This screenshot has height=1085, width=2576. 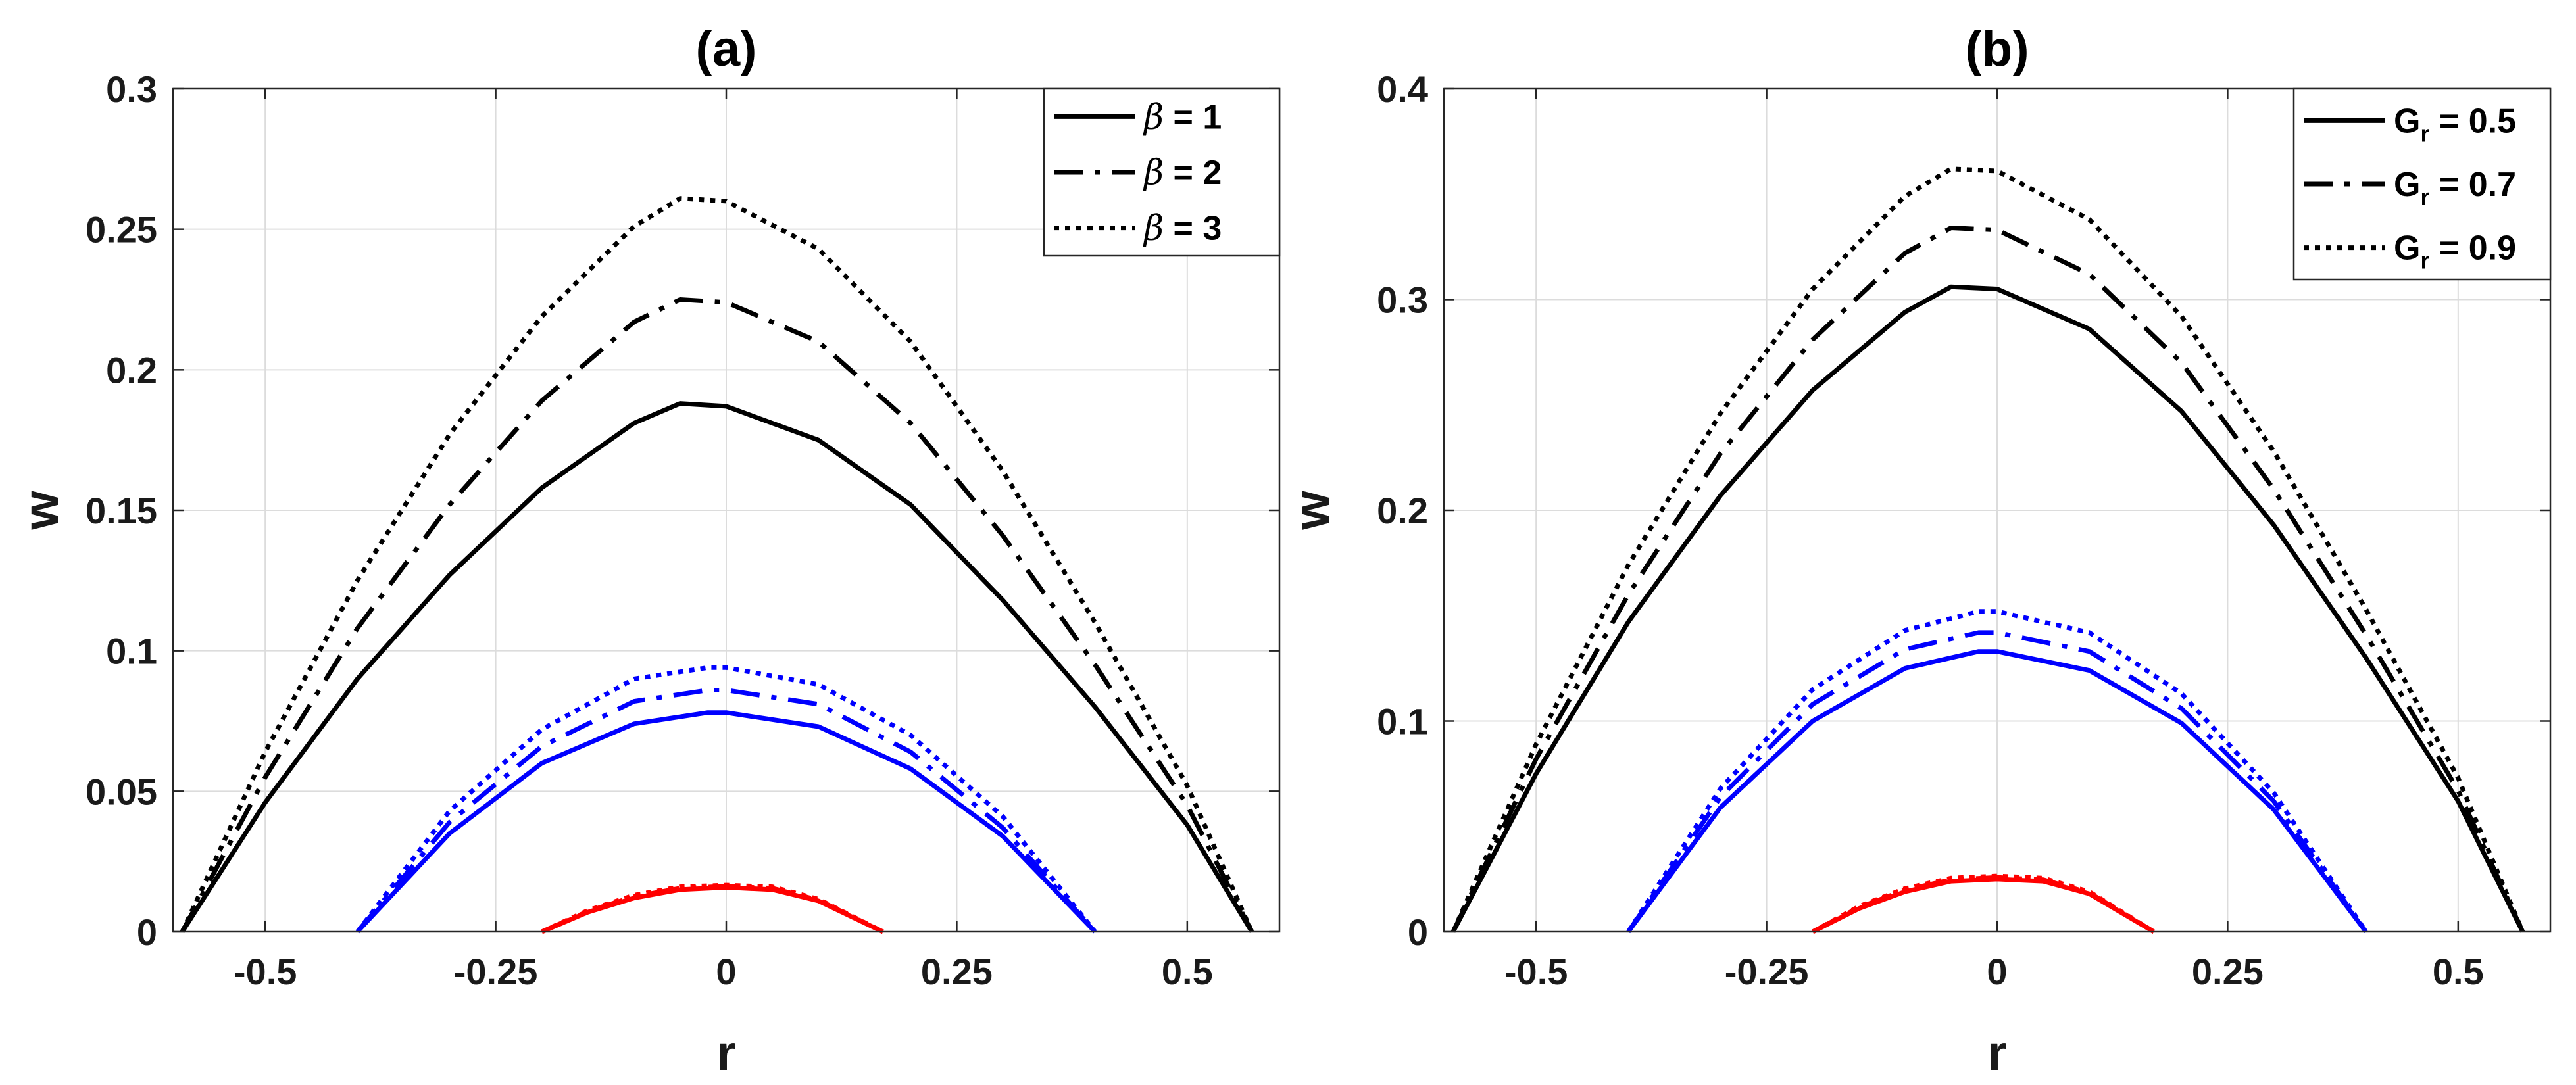 I want to click on y-tick-label: 0.05, so click(x=121, y=791).